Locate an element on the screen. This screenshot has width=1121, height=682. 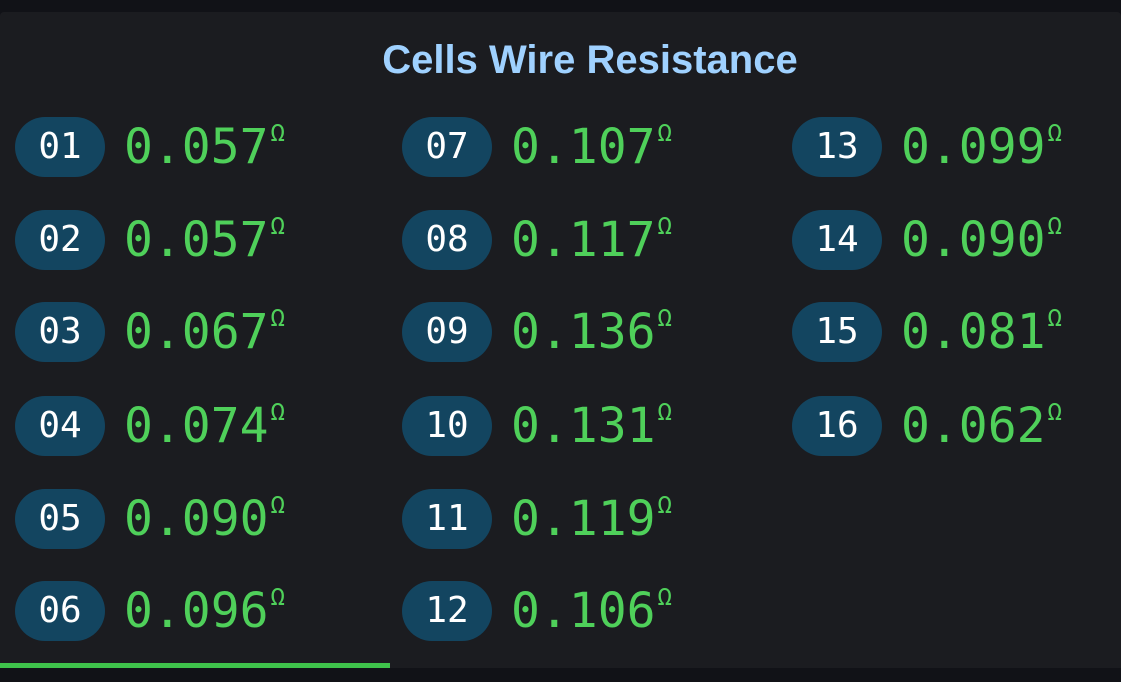
cell-badge: 10 is located at coordinates (447, 426).